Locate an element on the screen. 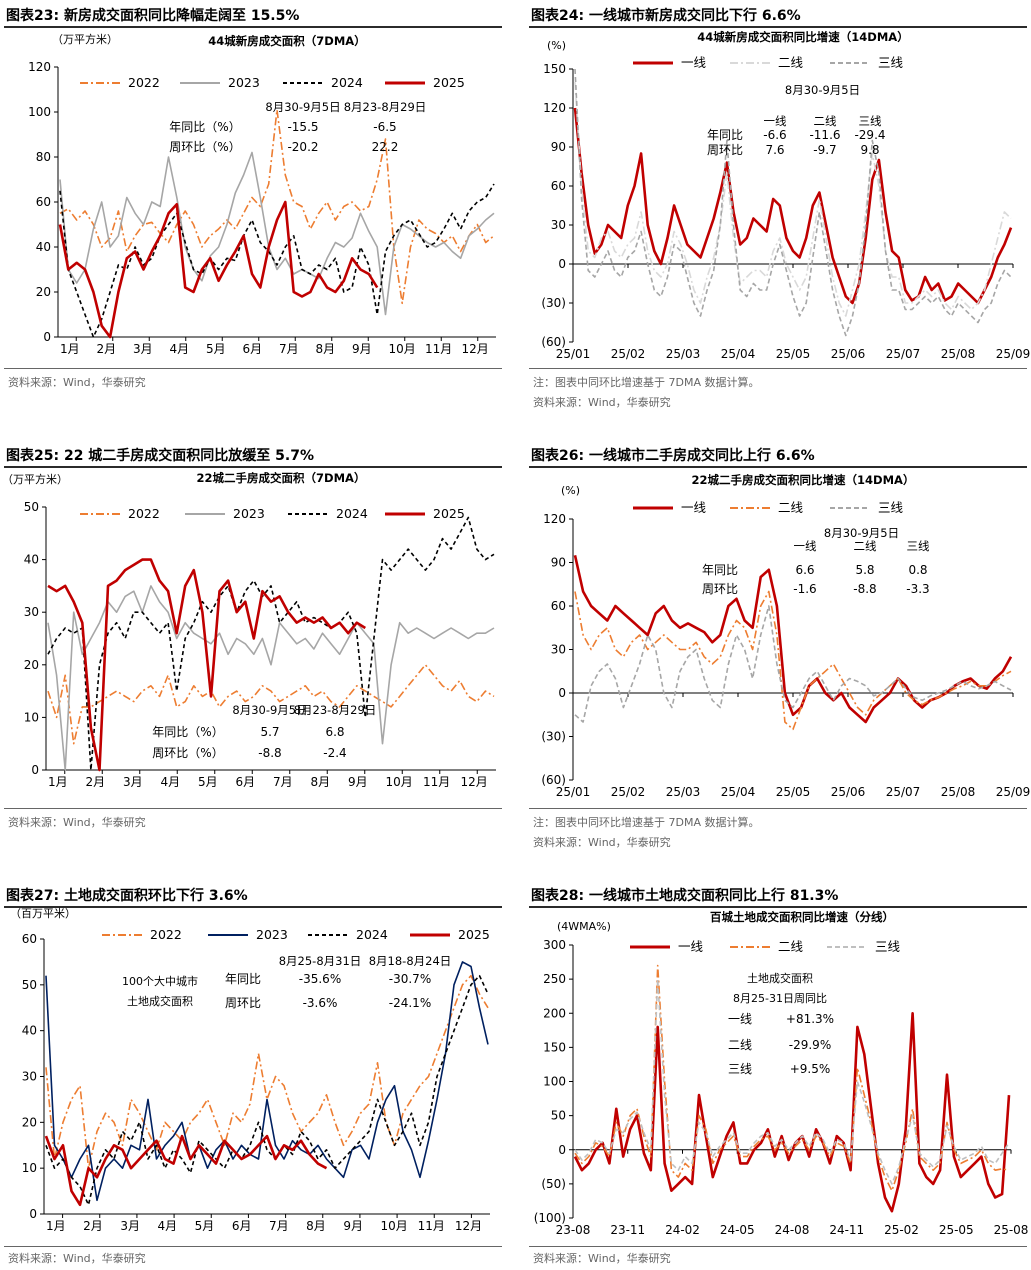 This screenshot has width=1031, height=1270. table-cell: 周环比 is located at coordinates (243, 1003).